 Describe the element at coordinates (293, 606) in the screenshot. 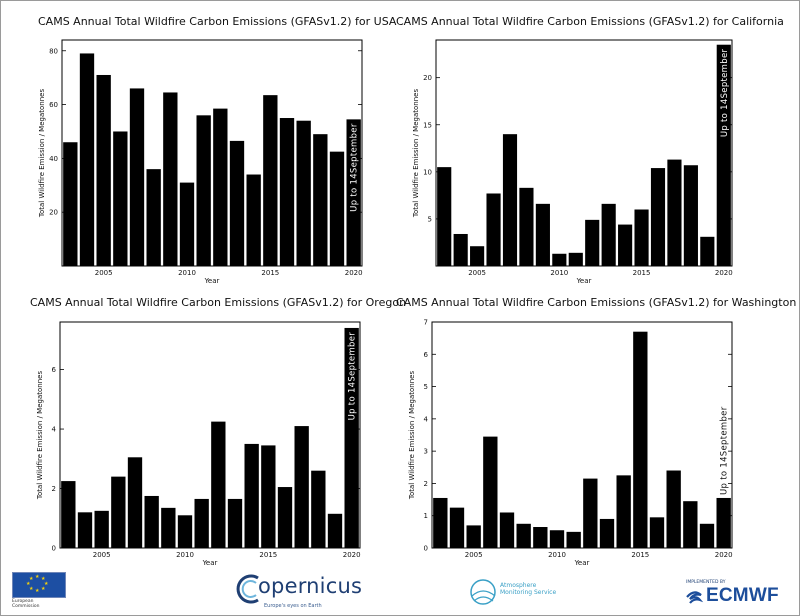

I see `copernicus-tagline: Europe's eyes on Earth` at that location.